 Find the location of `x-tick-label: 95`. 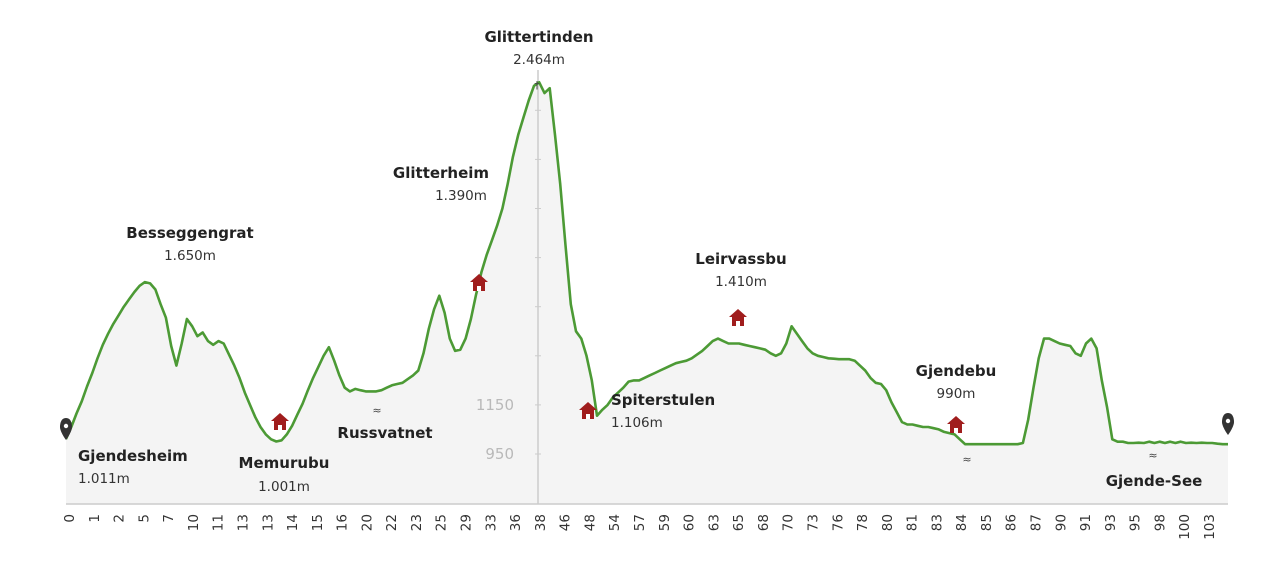

x-tick-label: 95 is located at coordinates (1136, 522).